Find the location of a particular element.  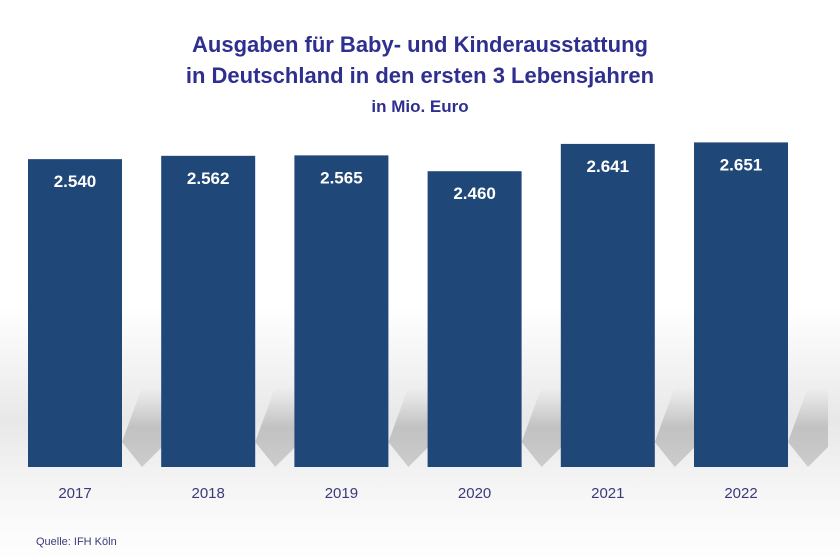

x-tick-label: 2019 is located at coordinates (341, 493).